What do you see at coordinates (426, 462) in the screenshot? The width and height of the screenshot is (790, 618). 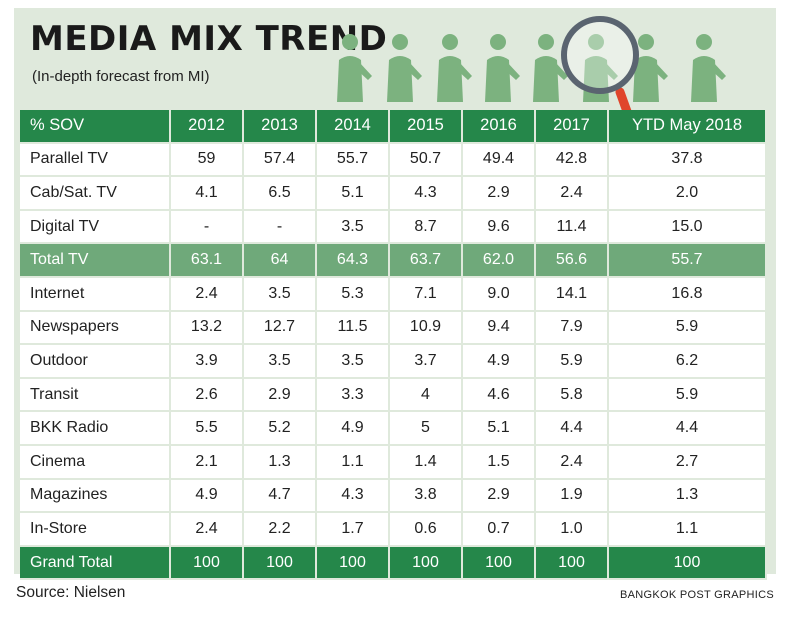 I see `table-cell: 1.4` at bounding box center [426, 462].